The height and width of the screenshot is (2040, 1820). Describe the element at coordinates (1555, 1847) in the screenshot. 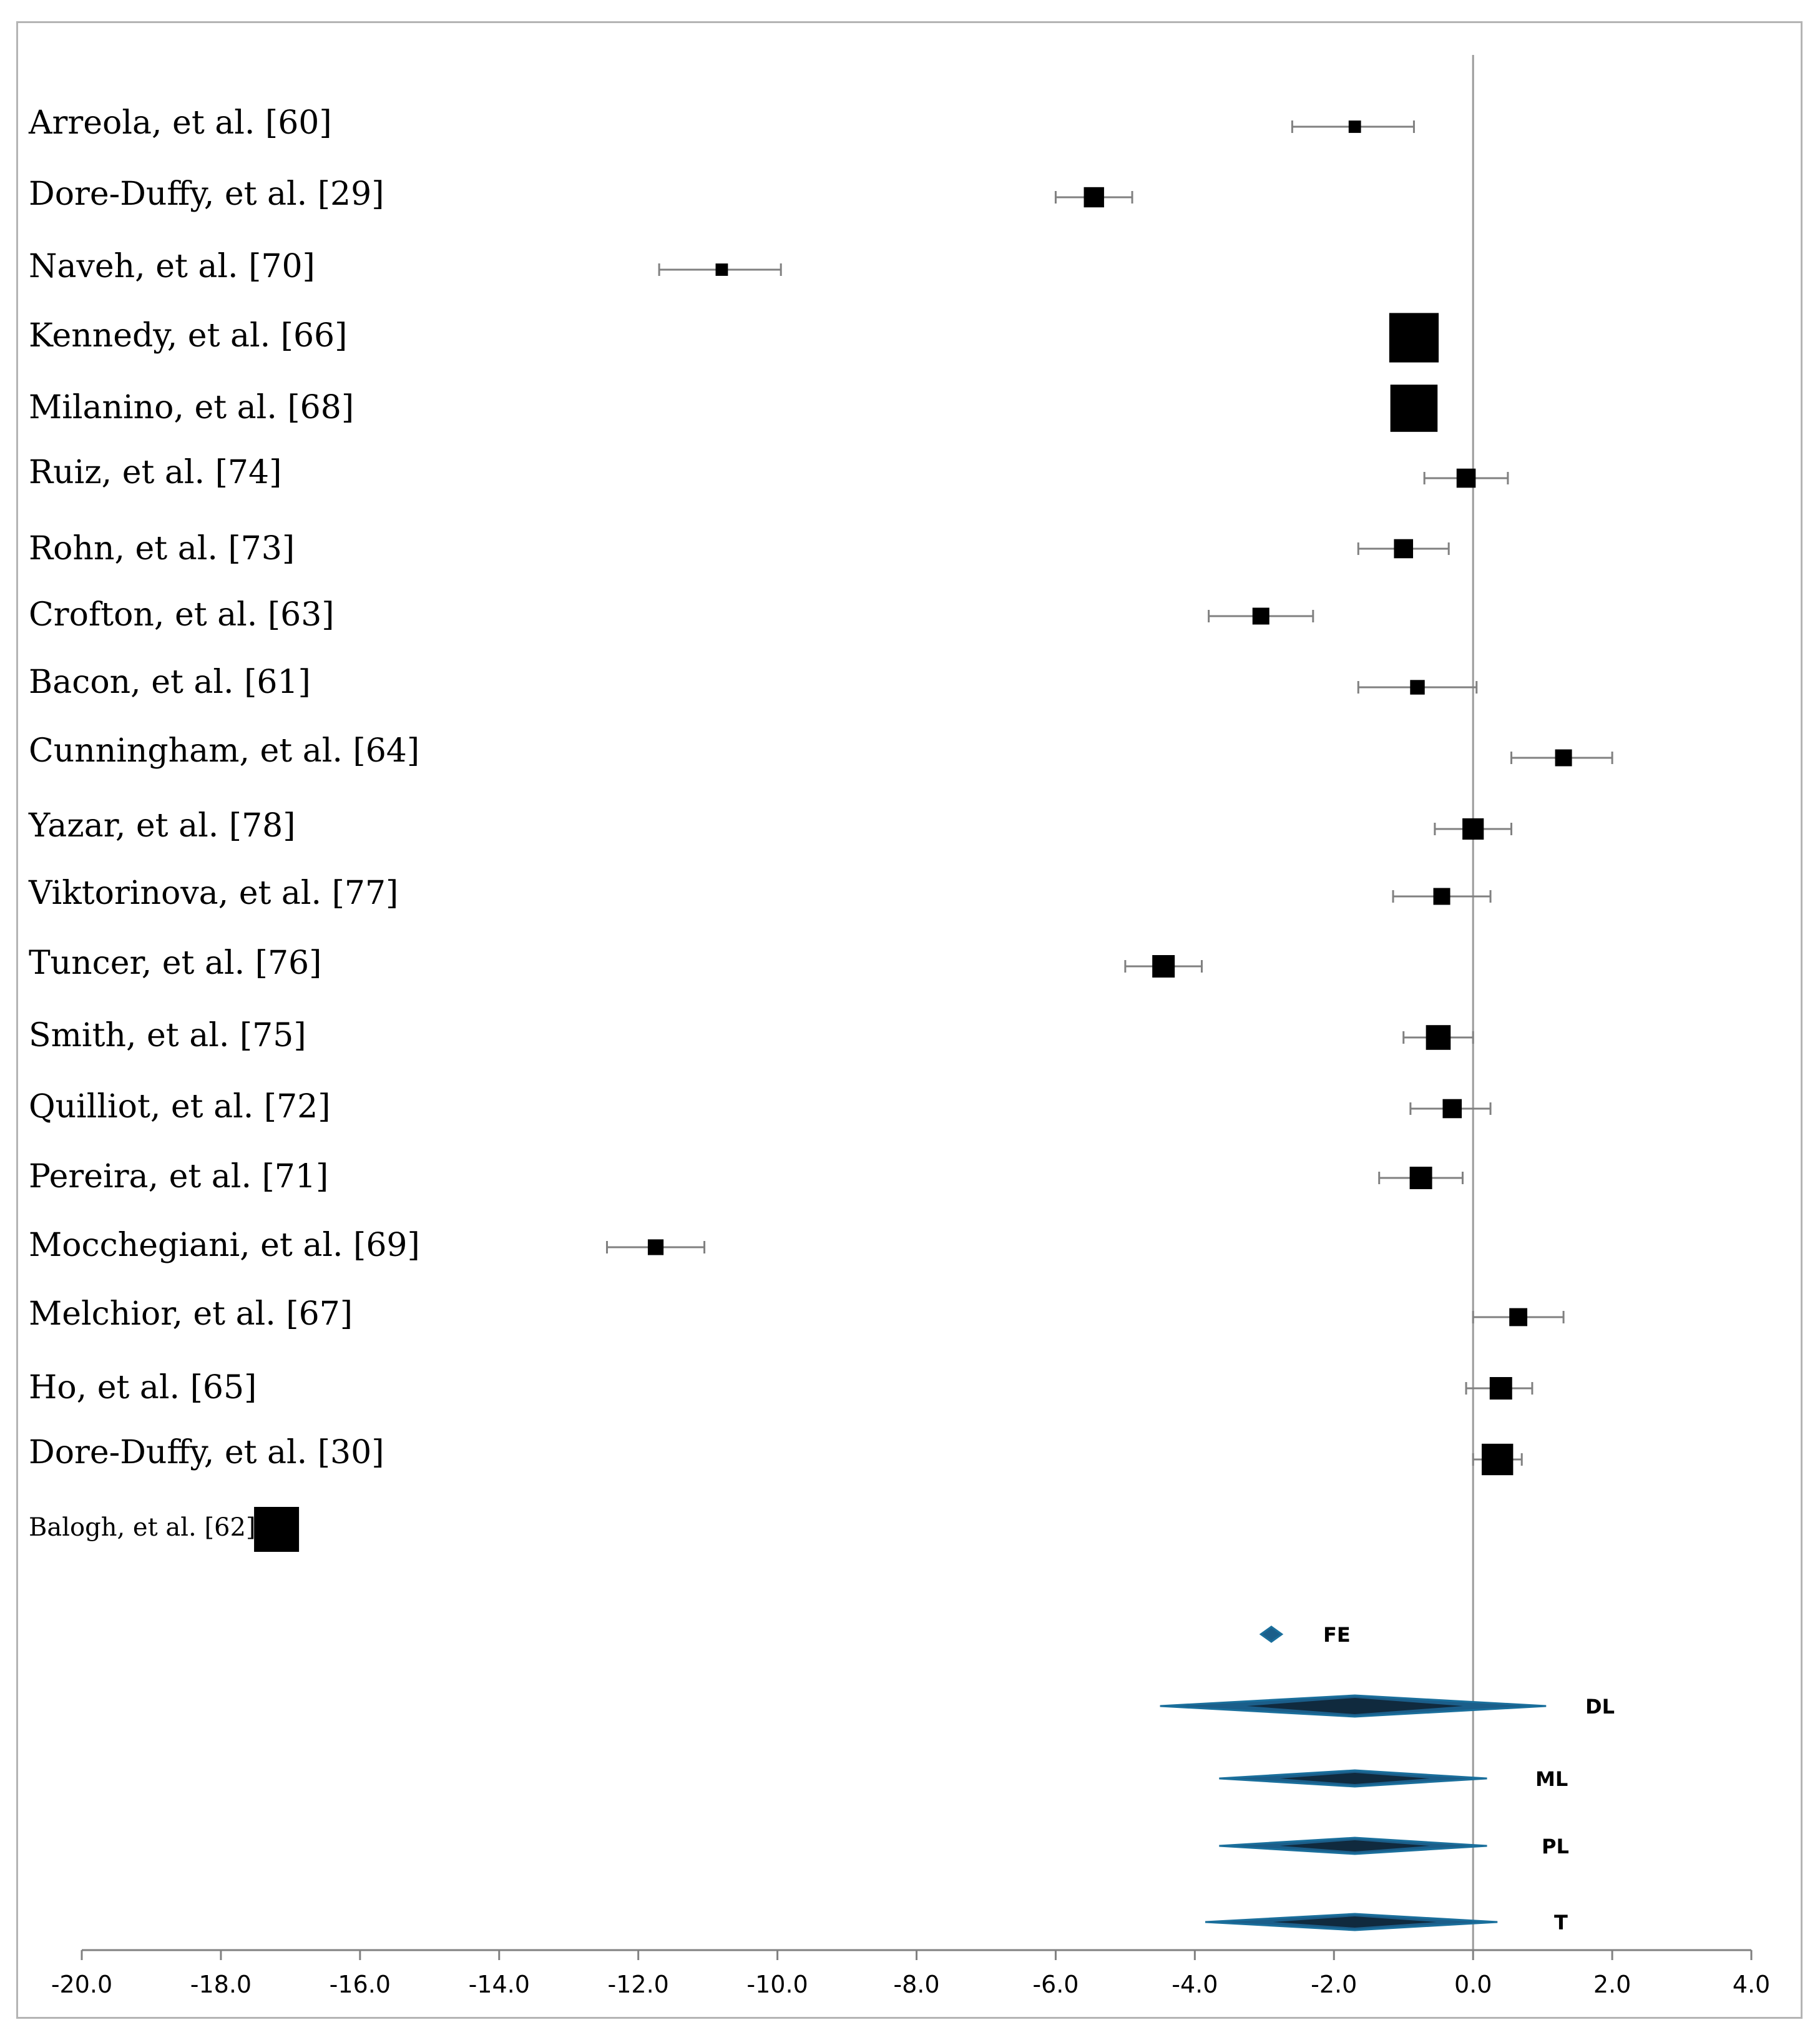

I see `pooled-label: PL` at that location.